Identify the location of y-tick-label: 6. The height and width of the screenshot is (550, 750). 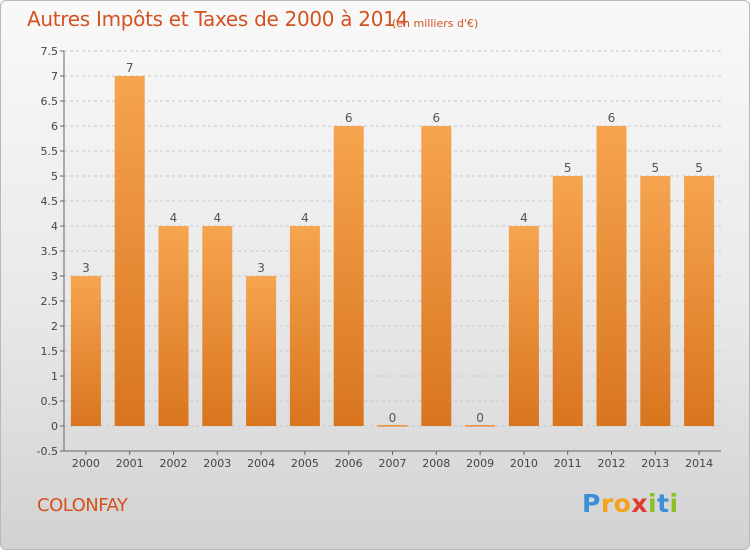
(54, 126).